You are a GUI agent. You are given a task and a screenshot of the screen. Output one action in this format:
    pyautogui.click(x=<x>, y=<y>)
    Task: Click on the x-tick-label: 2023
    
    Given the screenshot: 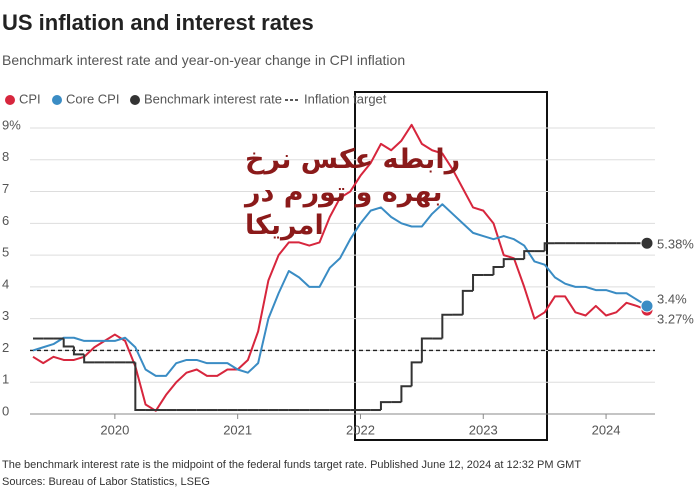 What is the action you would take?
    pyautogui.click(x=483, y=429)
    